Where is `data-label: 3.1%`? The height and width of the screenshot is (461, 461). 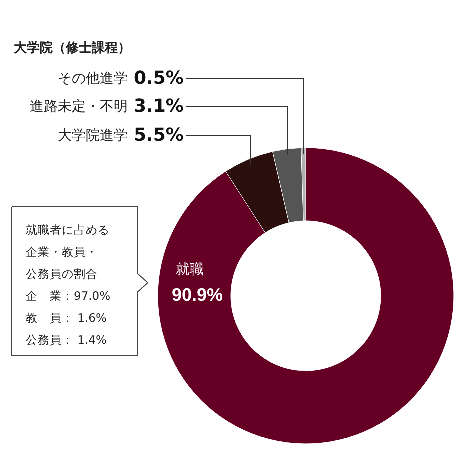 data-label: 3.1% is located at coordinates (159, 106).